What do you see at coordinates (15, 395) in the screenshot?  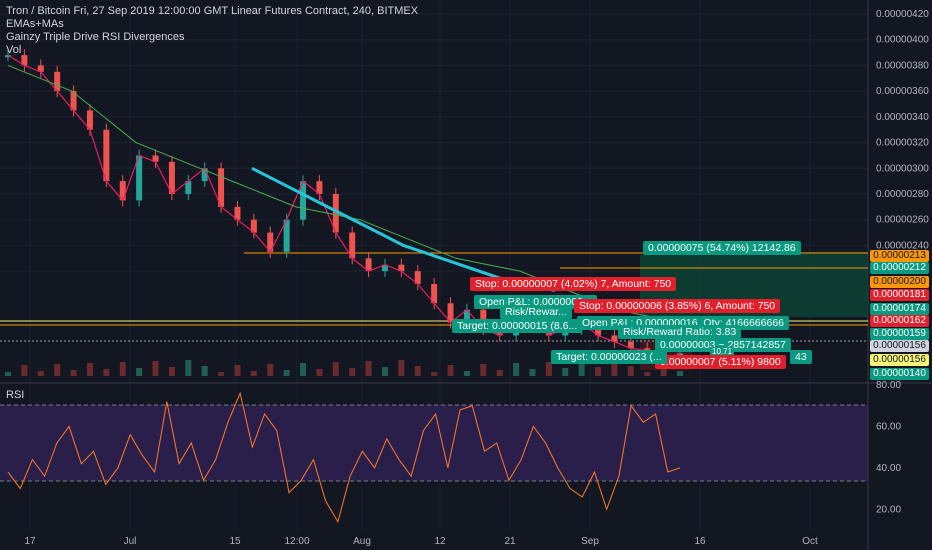 I see `rsi-title: RSI` at bounding box center [15, 395].